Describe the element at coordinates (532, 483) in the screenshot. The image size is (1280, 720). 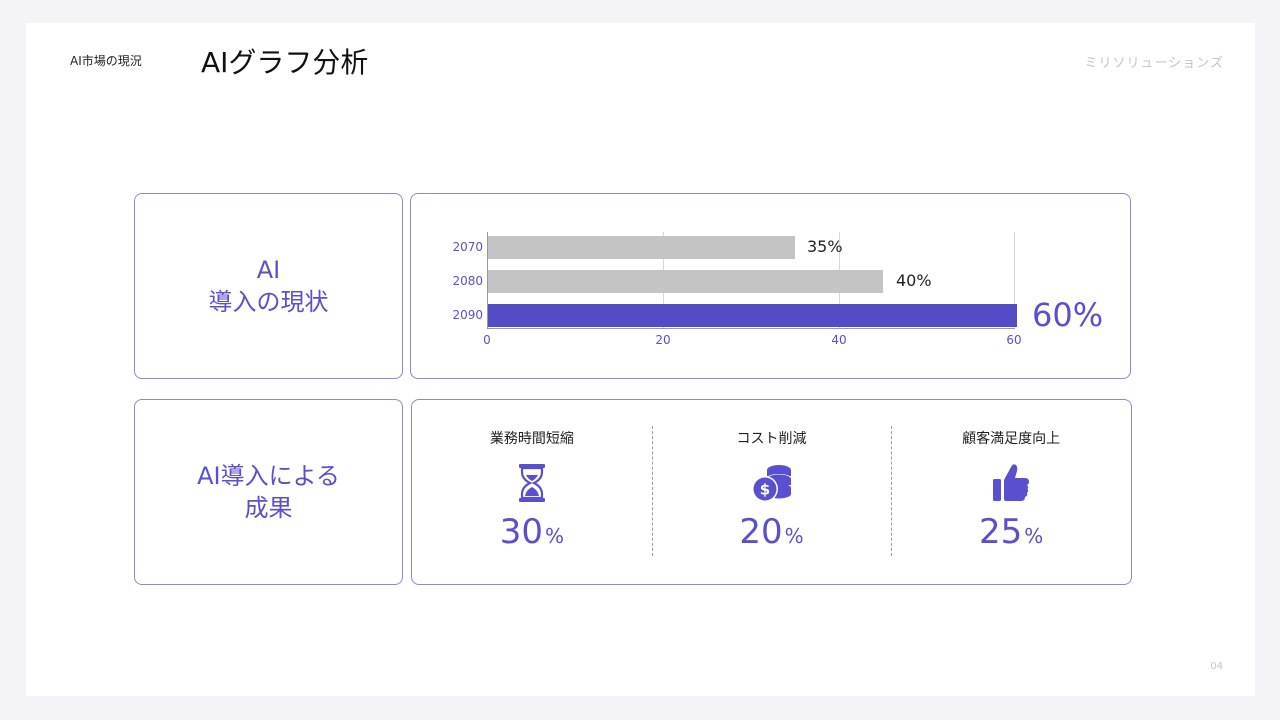
I see `hourglass-icon` at that location.